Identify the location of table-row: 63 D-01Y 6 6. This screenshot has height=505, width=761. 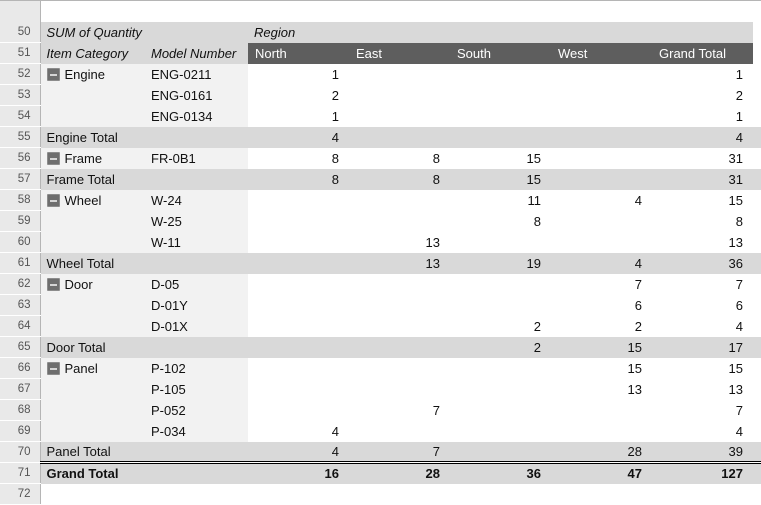
(380, 305).